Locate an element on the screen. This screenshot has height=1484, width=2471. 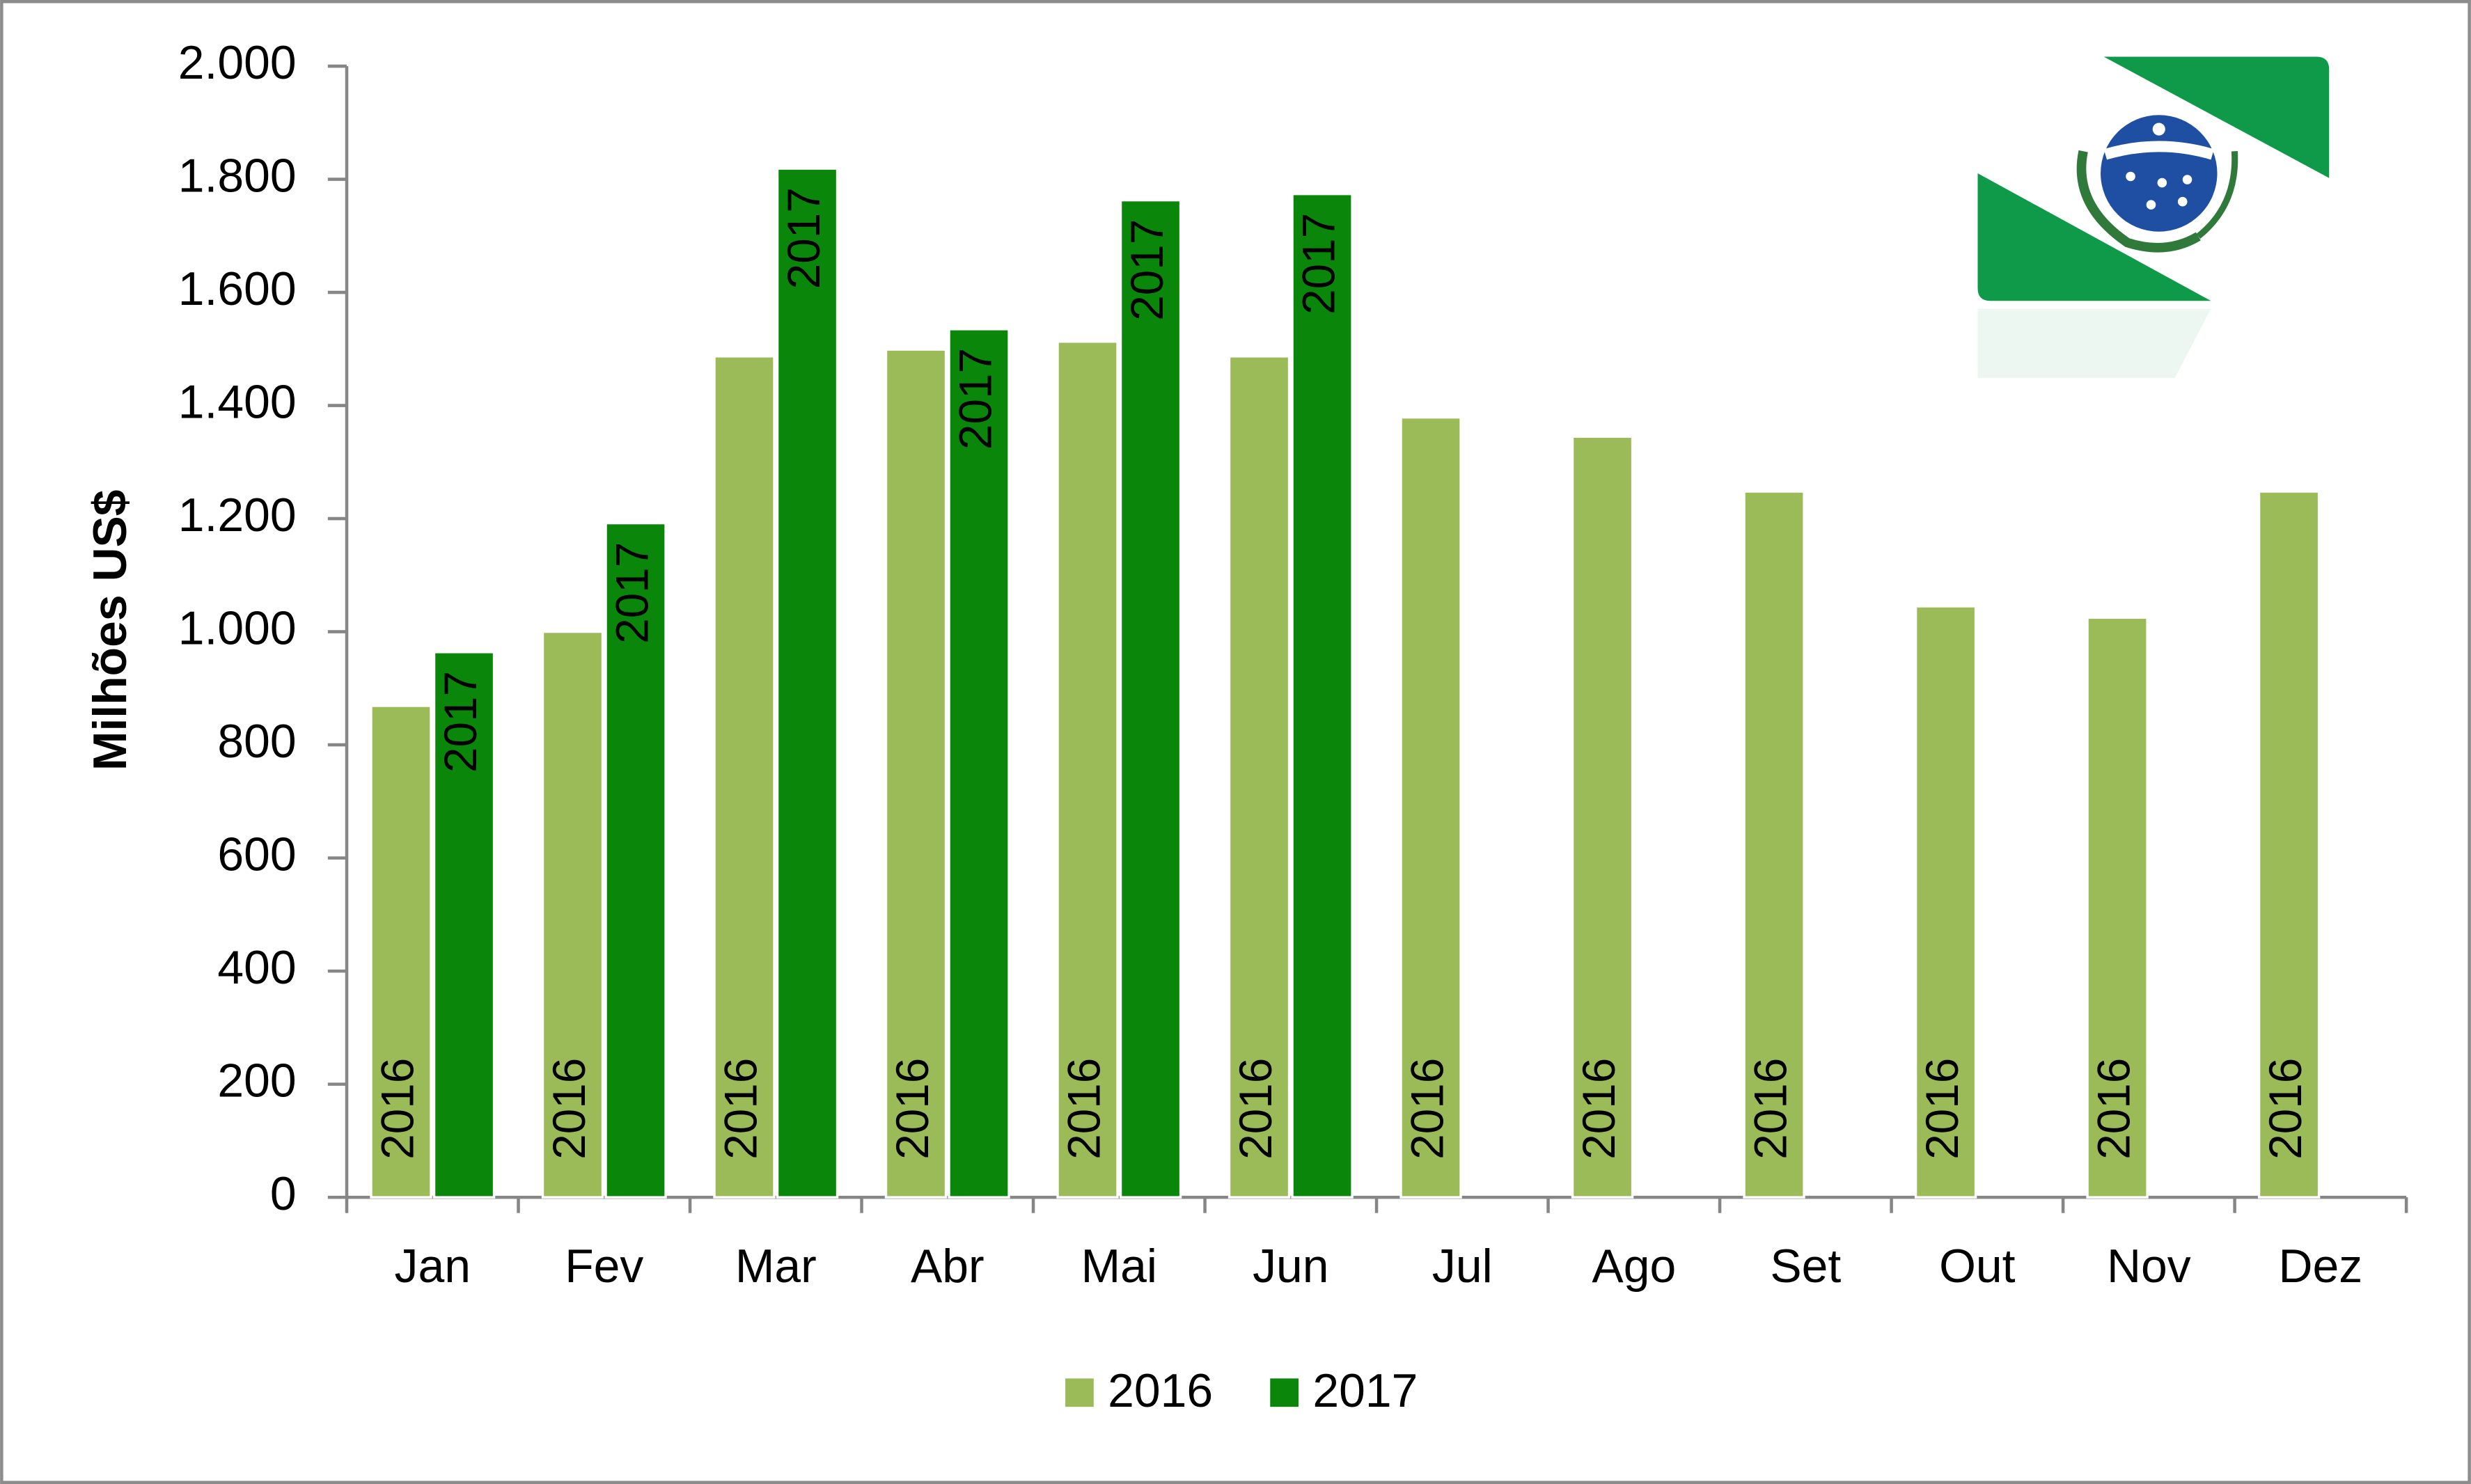
x-tick-label: Nov is located at coordinates (2149, 1266).